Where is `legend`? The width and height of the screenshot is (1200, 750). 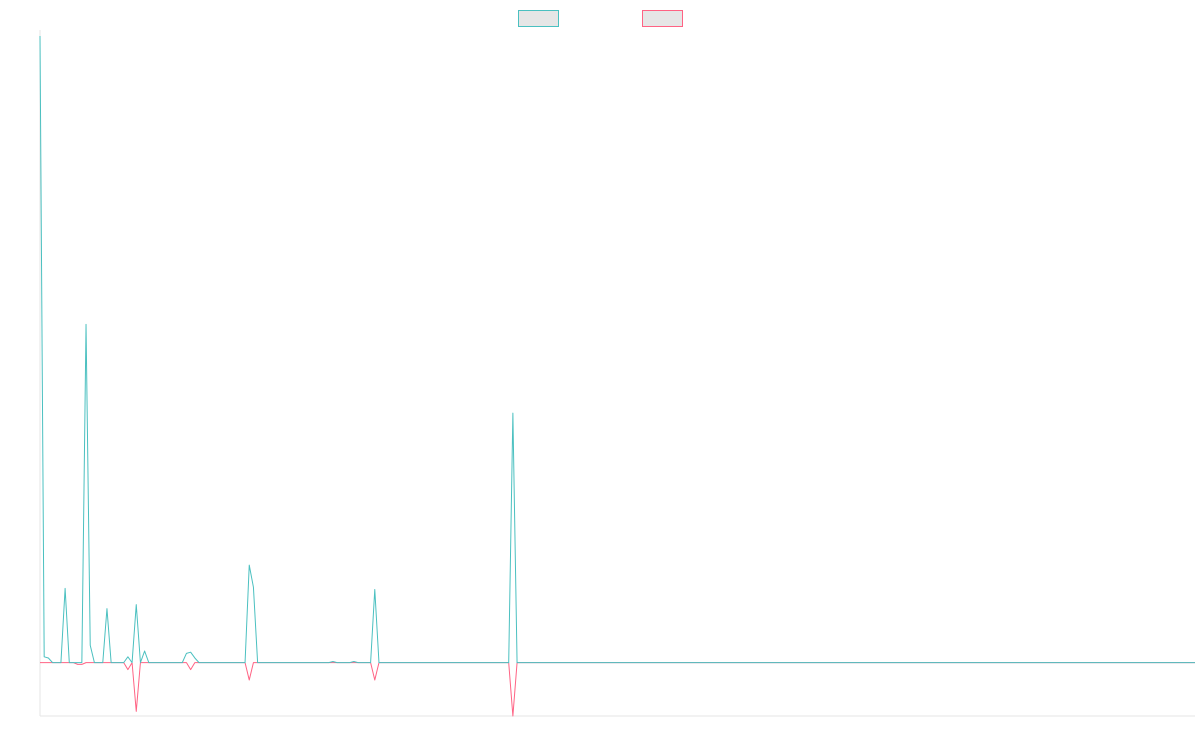 legend is located at coordinates (600, 18).